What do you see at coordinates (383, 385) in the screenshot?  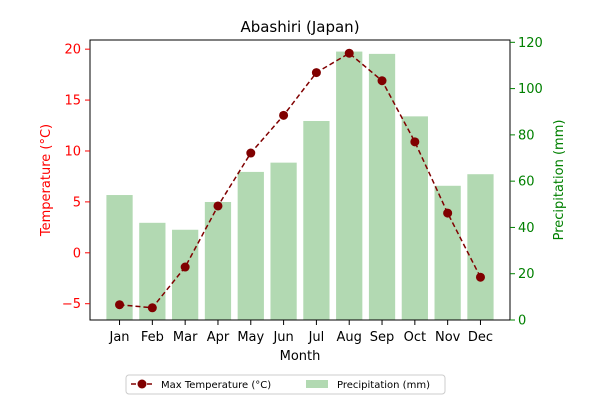 I see `legend-label-precipitation: Precipitation (mm)` at bounding box center [383, 385].